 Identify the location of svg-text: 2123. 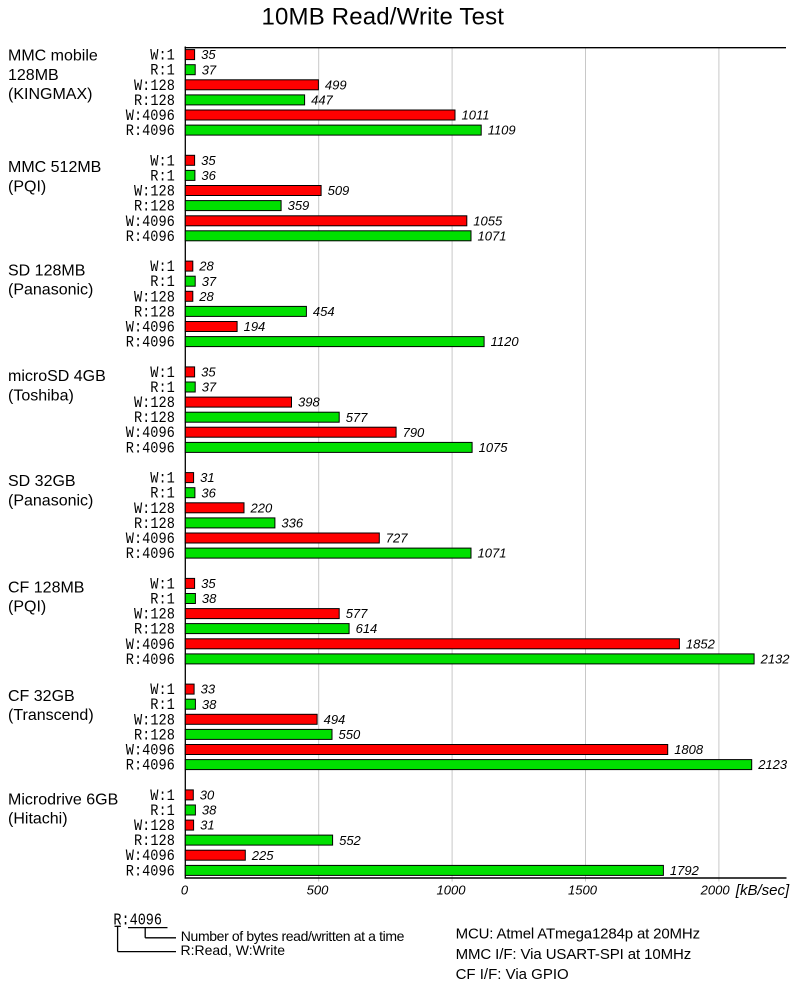
(772, 764).